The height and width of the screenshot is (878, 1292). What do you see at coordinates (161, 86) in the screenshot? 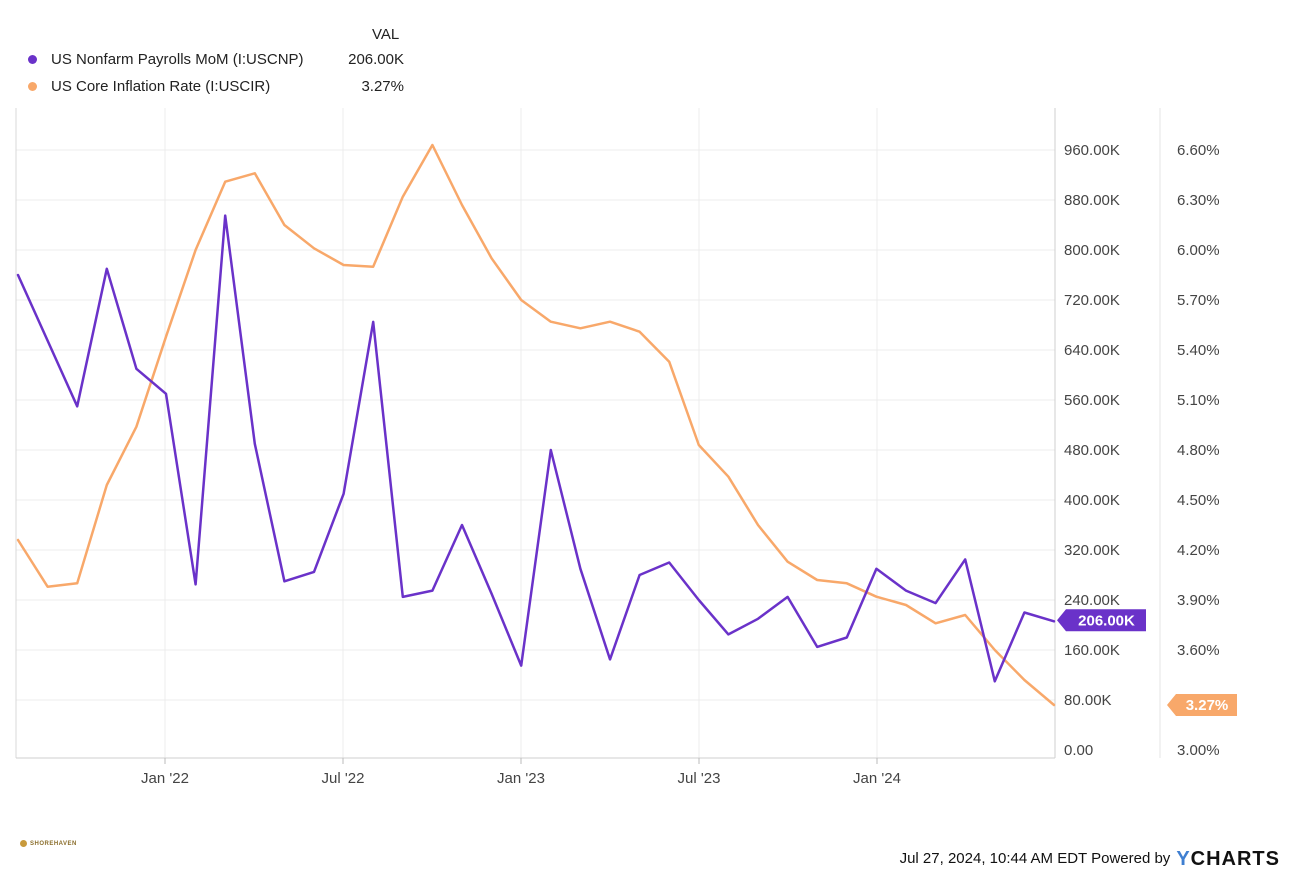
I see `legend-label-inflation: US Core Inflation Rate (I:USCIR)` at bounding box center [161, 86].